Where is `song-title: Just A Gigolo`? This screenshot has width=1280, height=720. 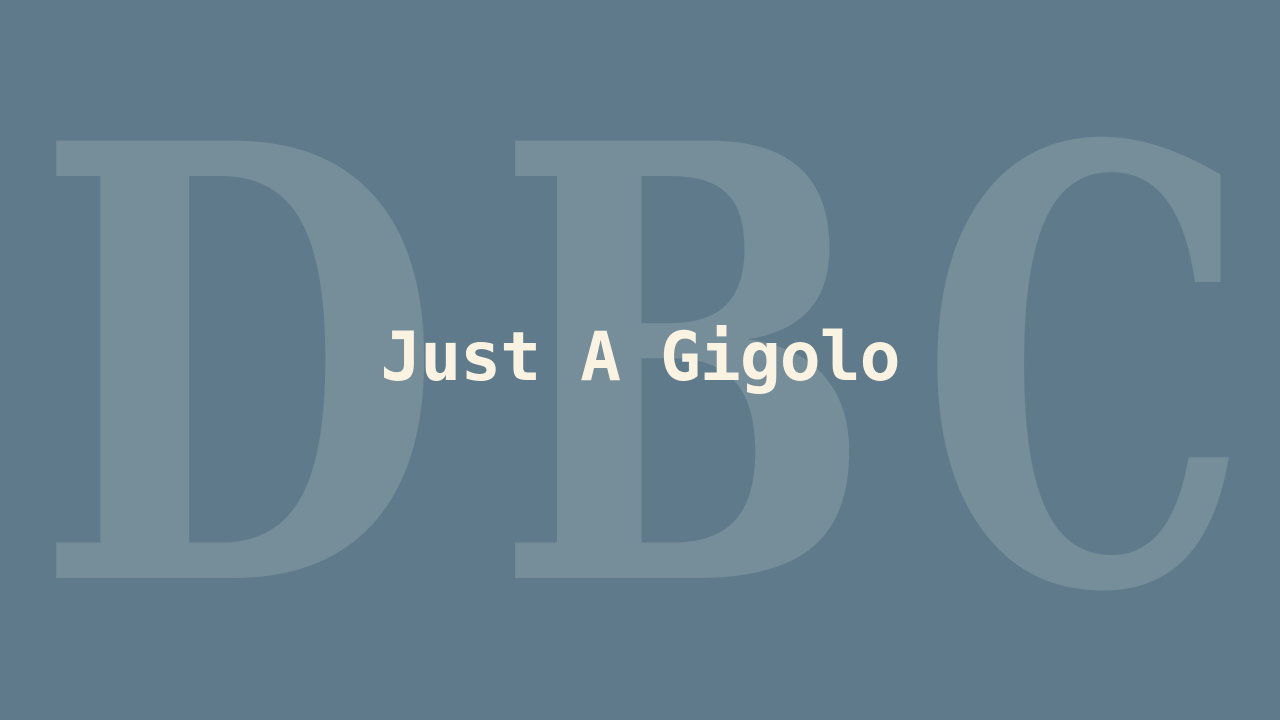 song-title: Just A Gigolo is located at coordinates (640, 357).